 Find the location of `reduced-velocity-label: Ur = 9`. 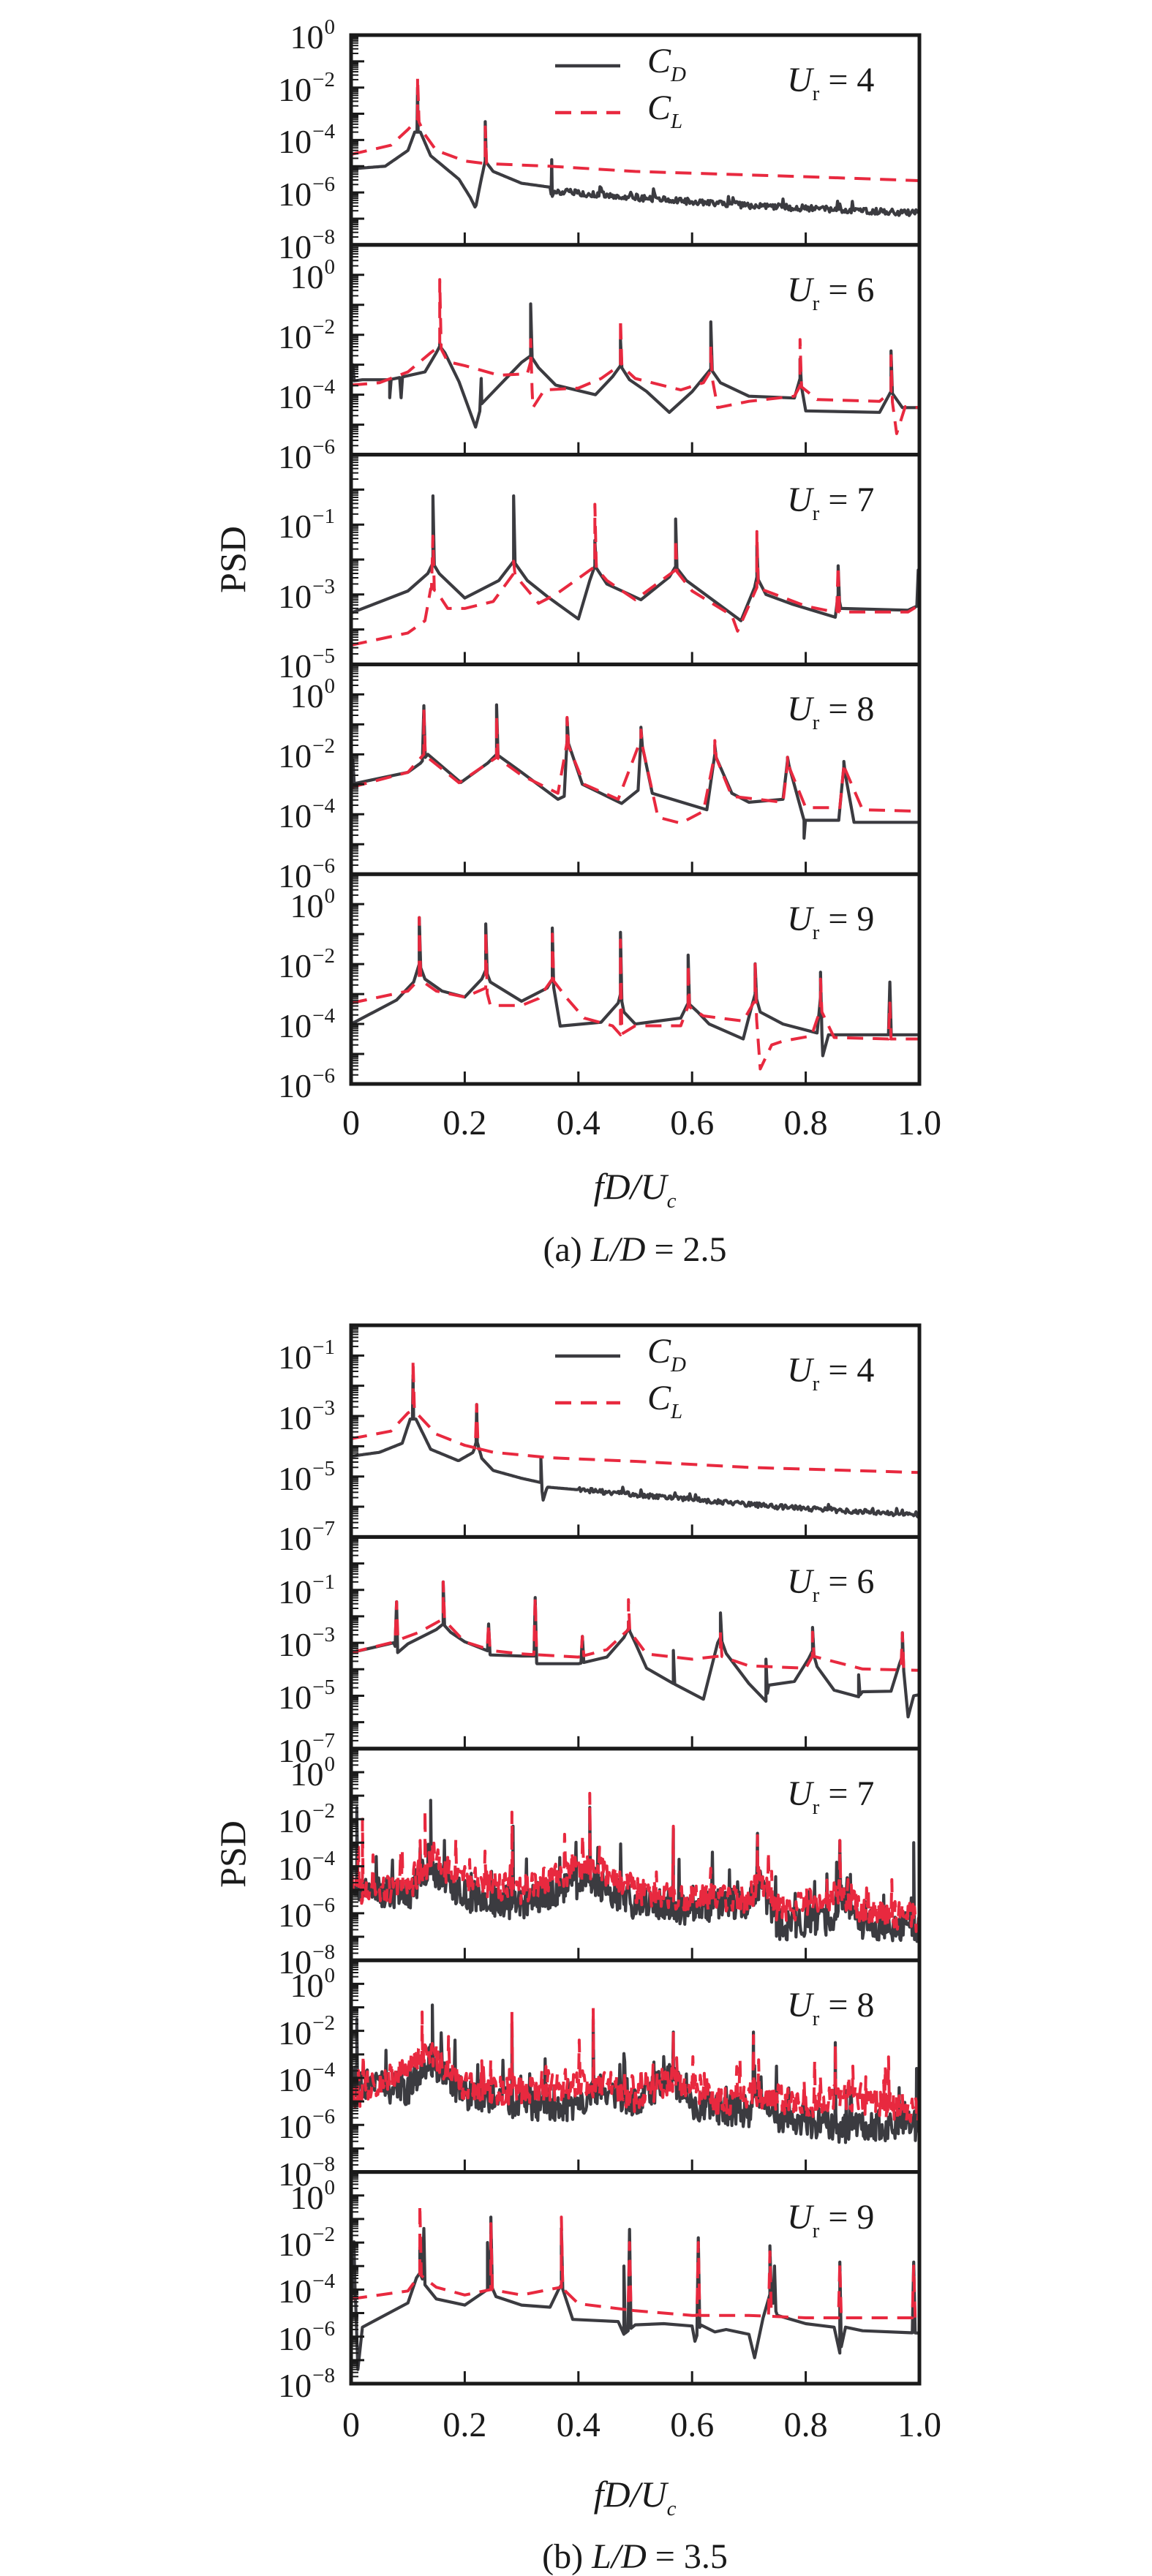

reduced-velocity-label: Ur = 9 is located at coordinates (831, 2219).